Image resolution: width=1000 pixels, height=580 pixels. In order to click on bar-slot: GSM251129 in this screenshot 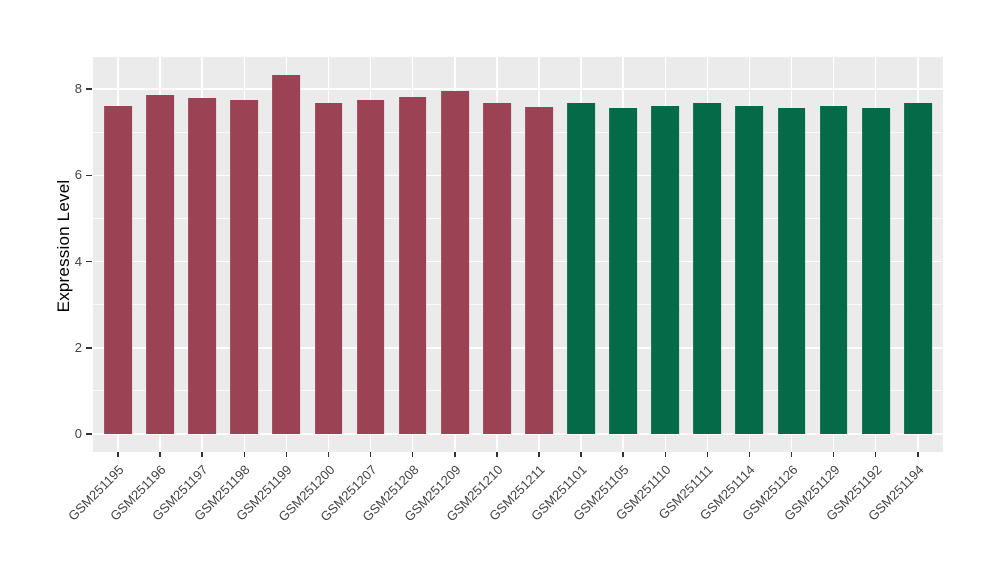, I will do `click(818, 290)`.